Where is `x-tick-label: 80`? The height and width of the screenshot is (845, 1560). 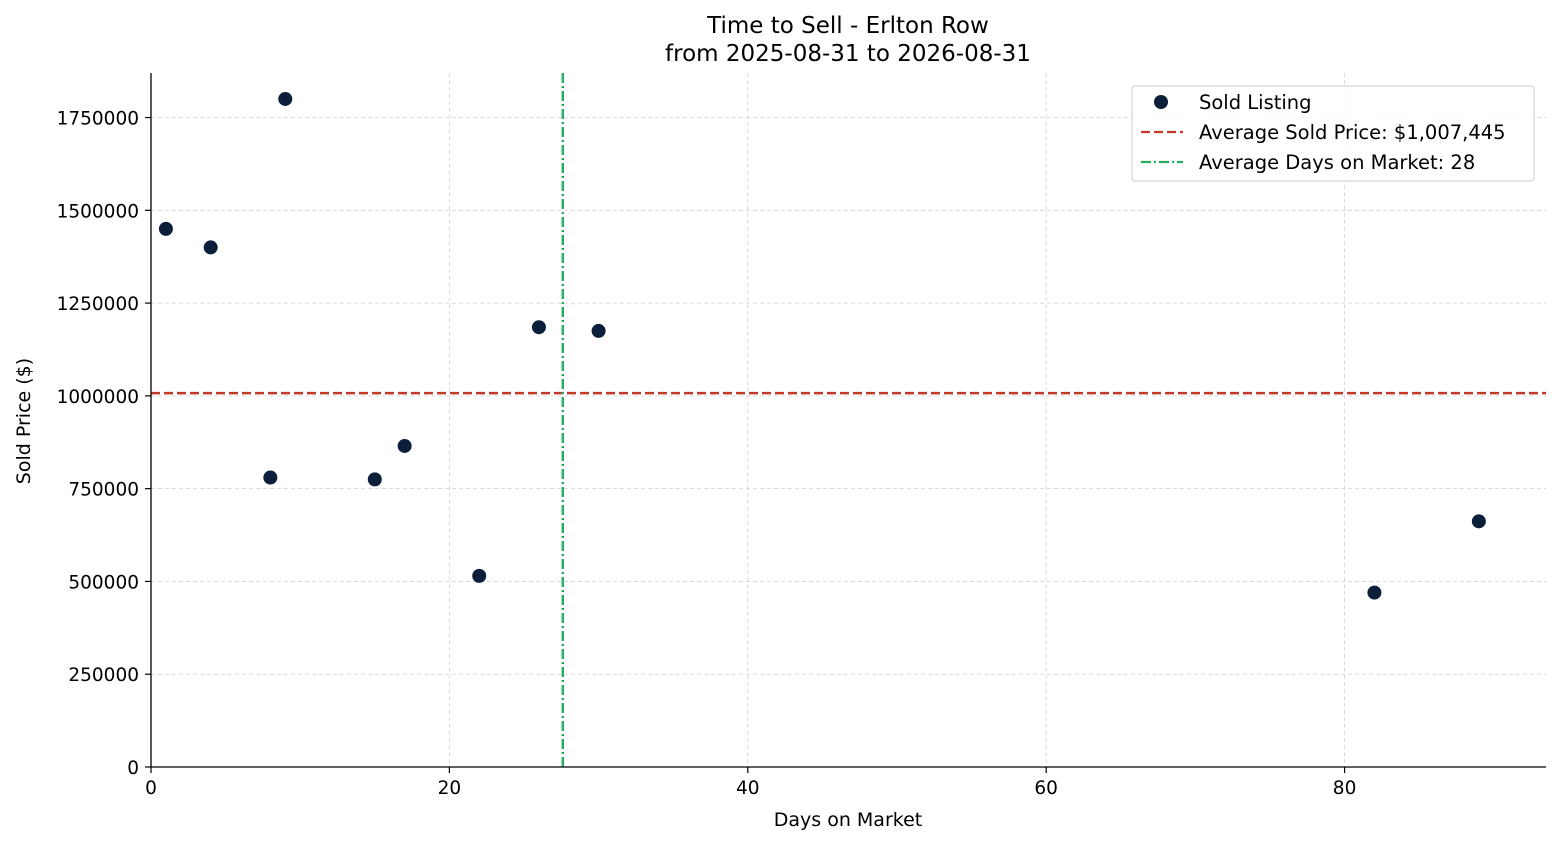
x-tick-label: 80 is located at coordinates (1345, 788).